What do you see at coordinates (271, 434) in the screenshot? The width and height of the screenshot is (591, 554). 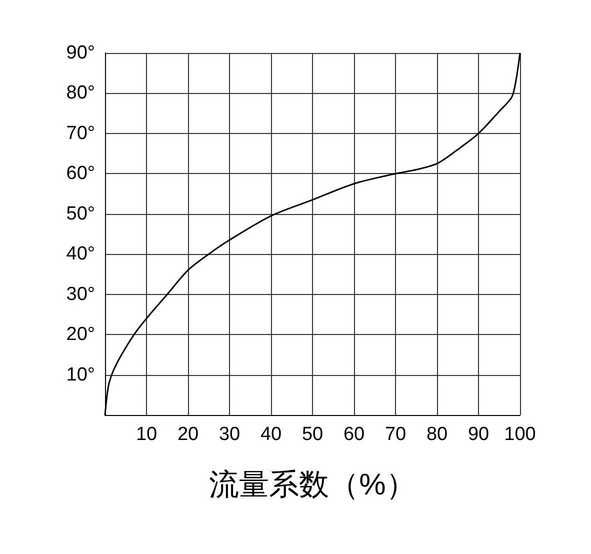 I see `x-tick-label: 40` at bounding box center [271, 434].